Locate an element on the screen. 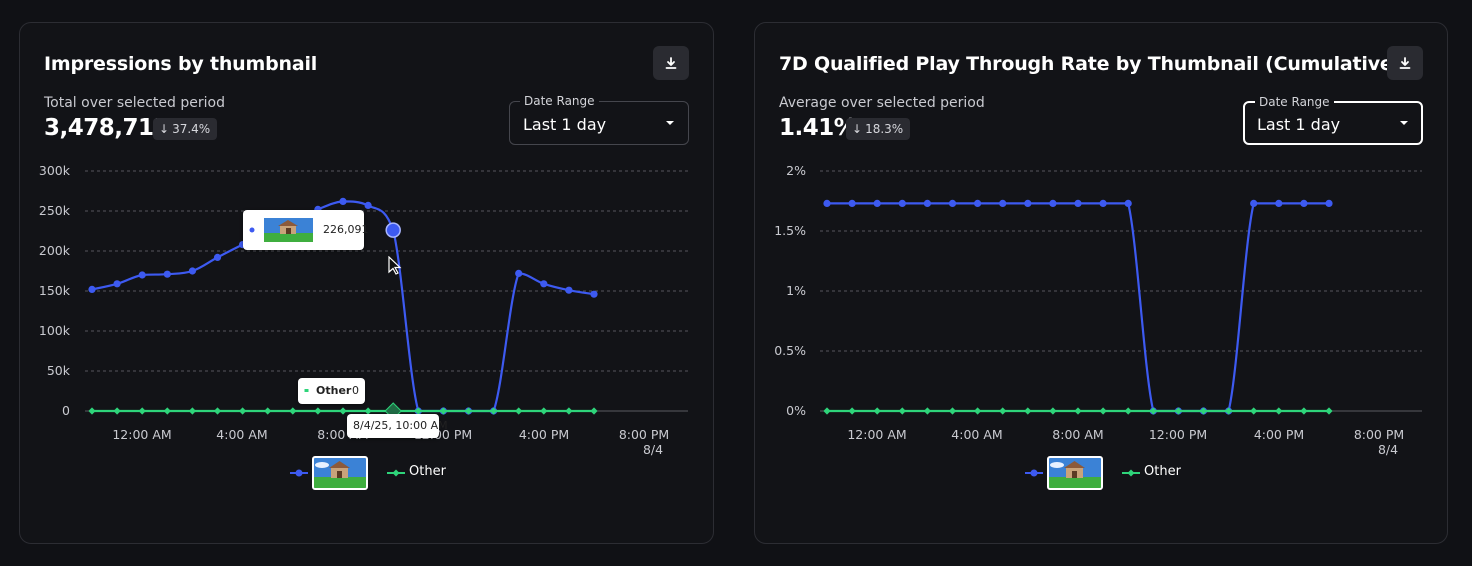 The height and width of the screenshot is (566, 1472). hover-tooltip-thumbnail: 226,091 is located at coordinates (306, 230).